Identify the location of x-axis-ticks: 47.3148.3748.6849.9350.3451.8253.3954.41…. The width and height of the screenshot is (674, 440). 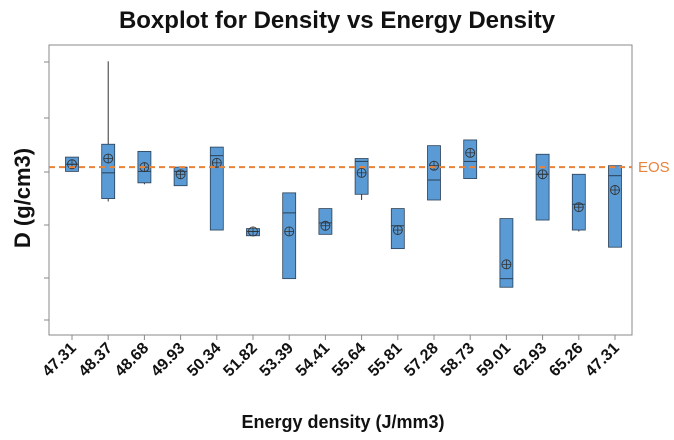
(331, 357).